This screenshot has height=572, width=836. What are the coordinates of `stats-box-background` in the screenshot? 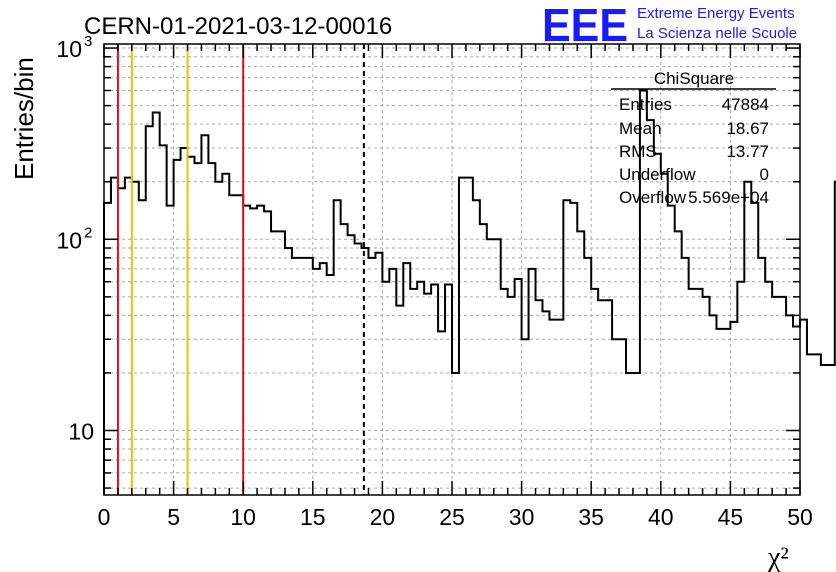 It's located at (696, 139).